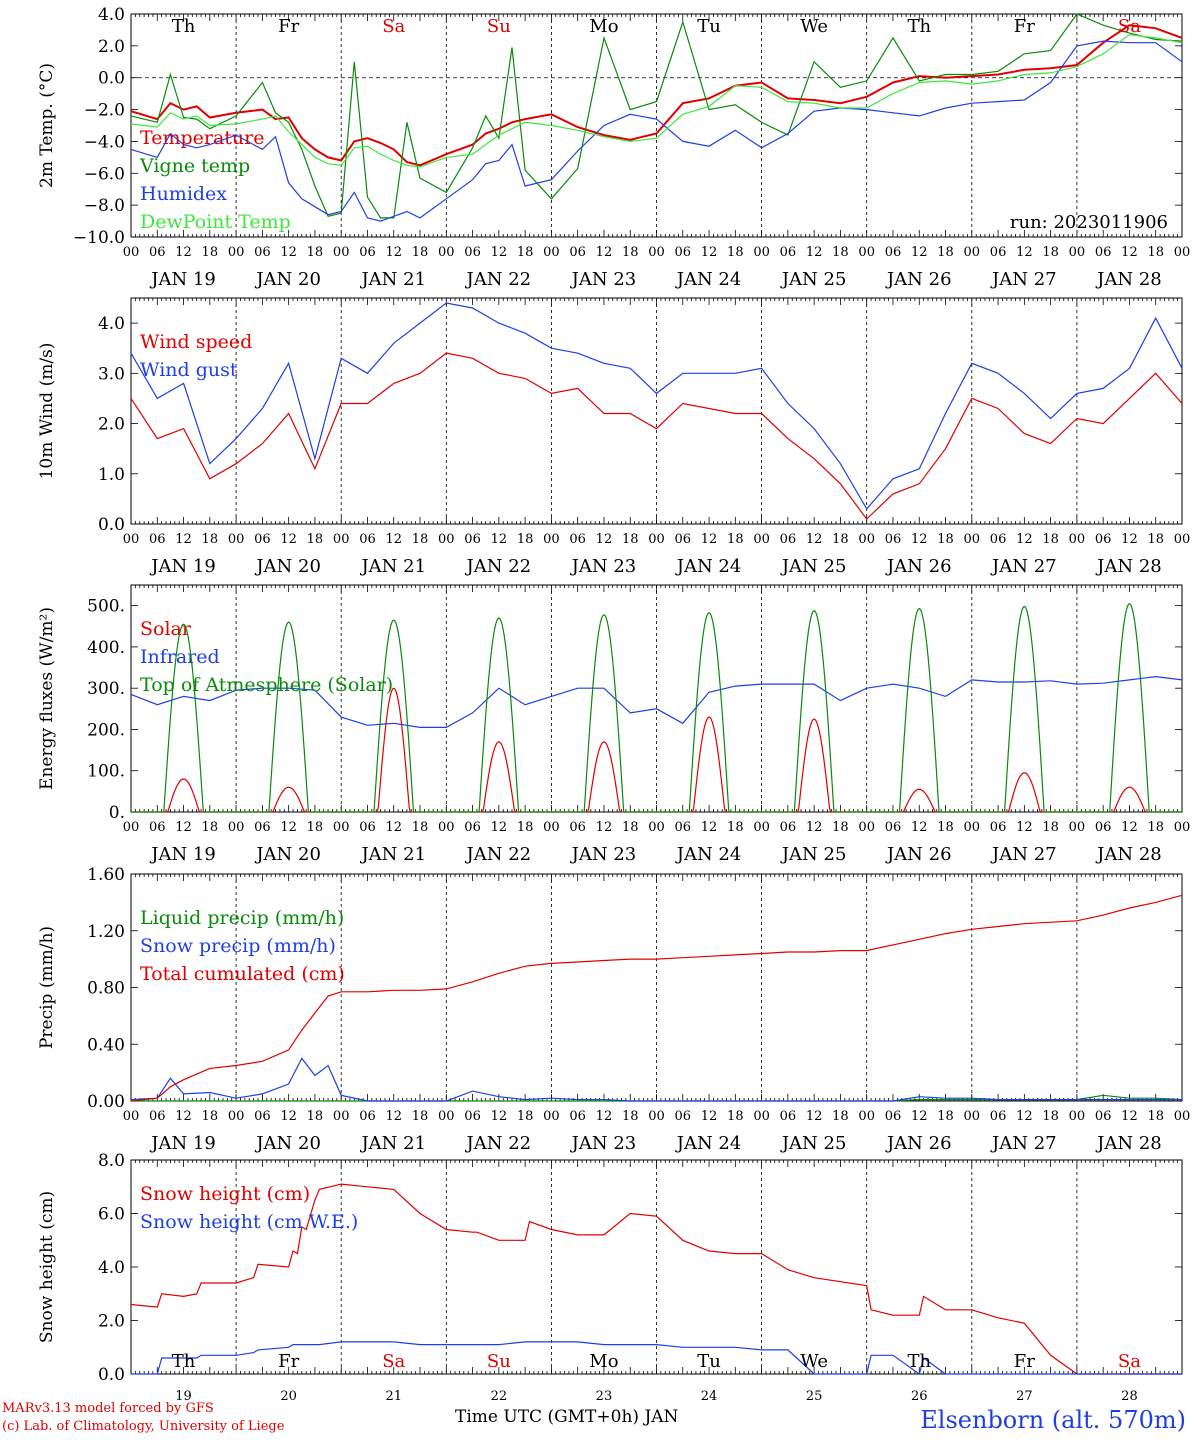  What do you see at coordinates (183, 1396) in the screenshot?
I see `day-number-label: 19` at bounding box center [183, 1396].